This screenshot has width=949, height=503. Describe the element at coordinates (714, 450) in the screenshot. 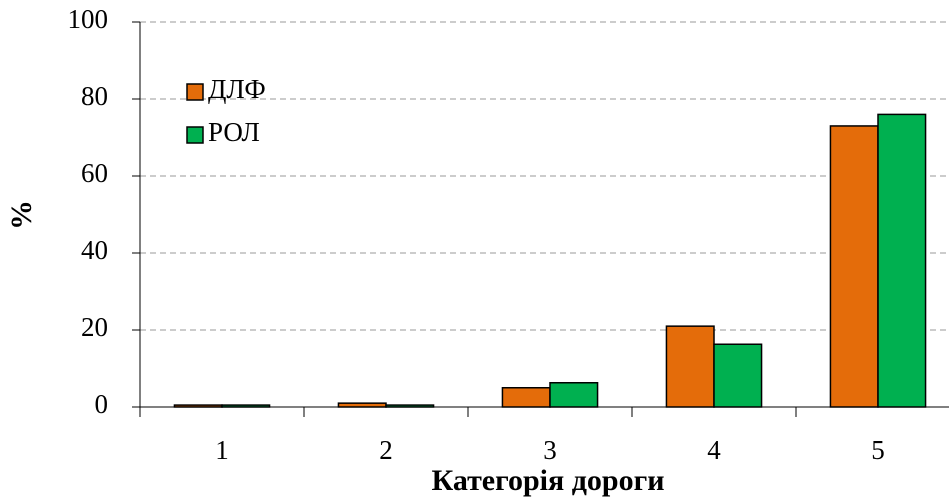

I see `x-tick-label: 4` at that location.